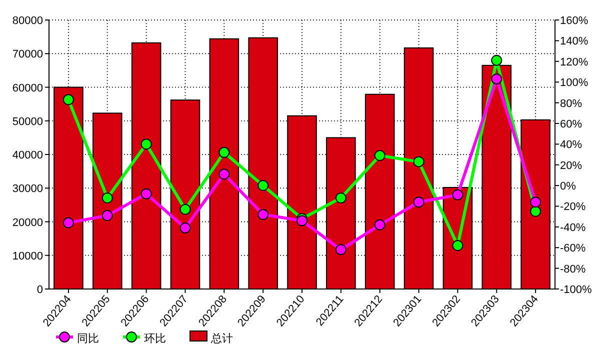  Describe the element at coordinates (571, 124) in the screenshot. I see `y2-tick-label: 60%` at that location.